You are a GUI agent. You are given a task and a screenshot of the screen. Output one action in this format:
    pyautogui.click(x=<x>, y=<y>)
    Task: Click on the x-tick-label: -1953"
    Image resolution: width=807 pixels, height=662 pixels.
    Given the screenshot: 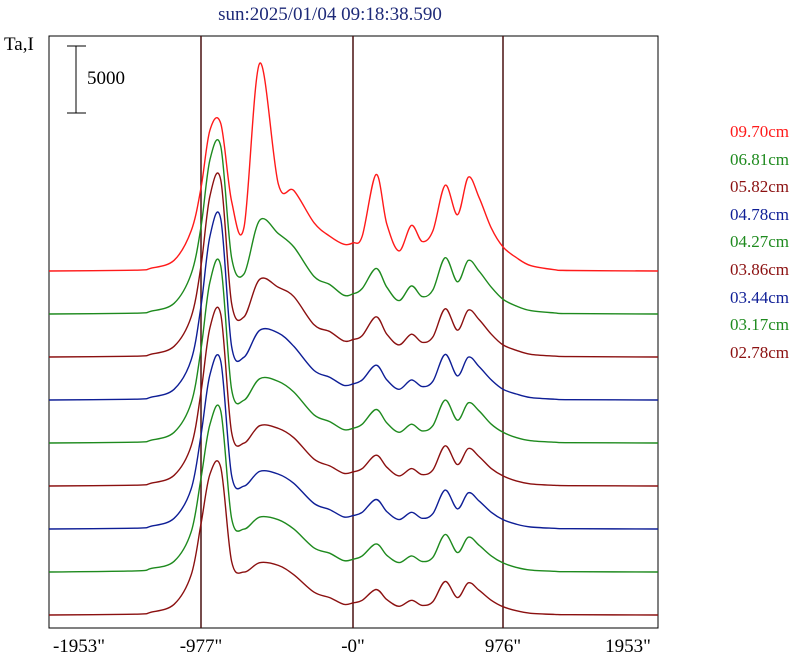 What is the action you would take?
    pyautogui.click(x=79, y=646)
    